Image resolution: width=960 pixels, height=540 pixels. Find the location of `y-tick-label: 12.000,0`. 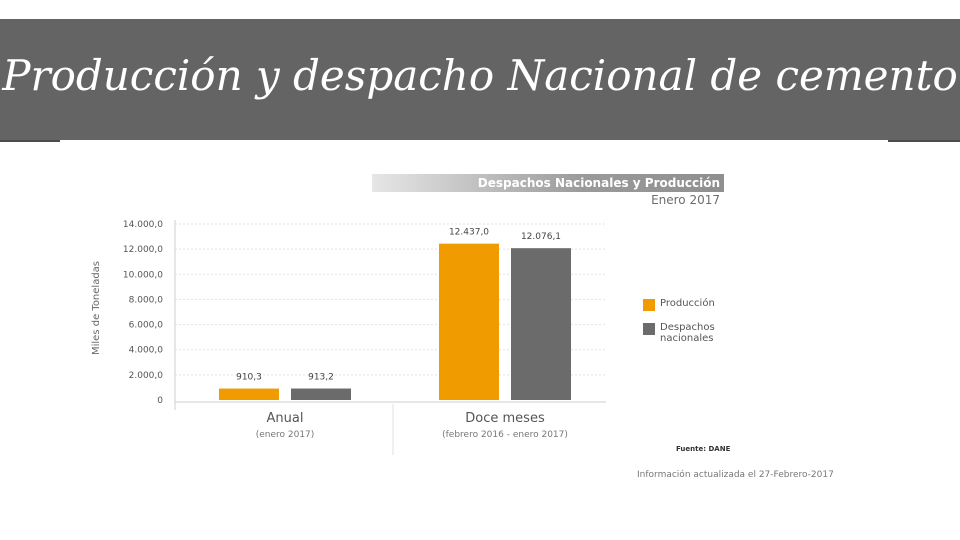

y-tick-label: 12.000,0 is located at coordinates (143, 250).